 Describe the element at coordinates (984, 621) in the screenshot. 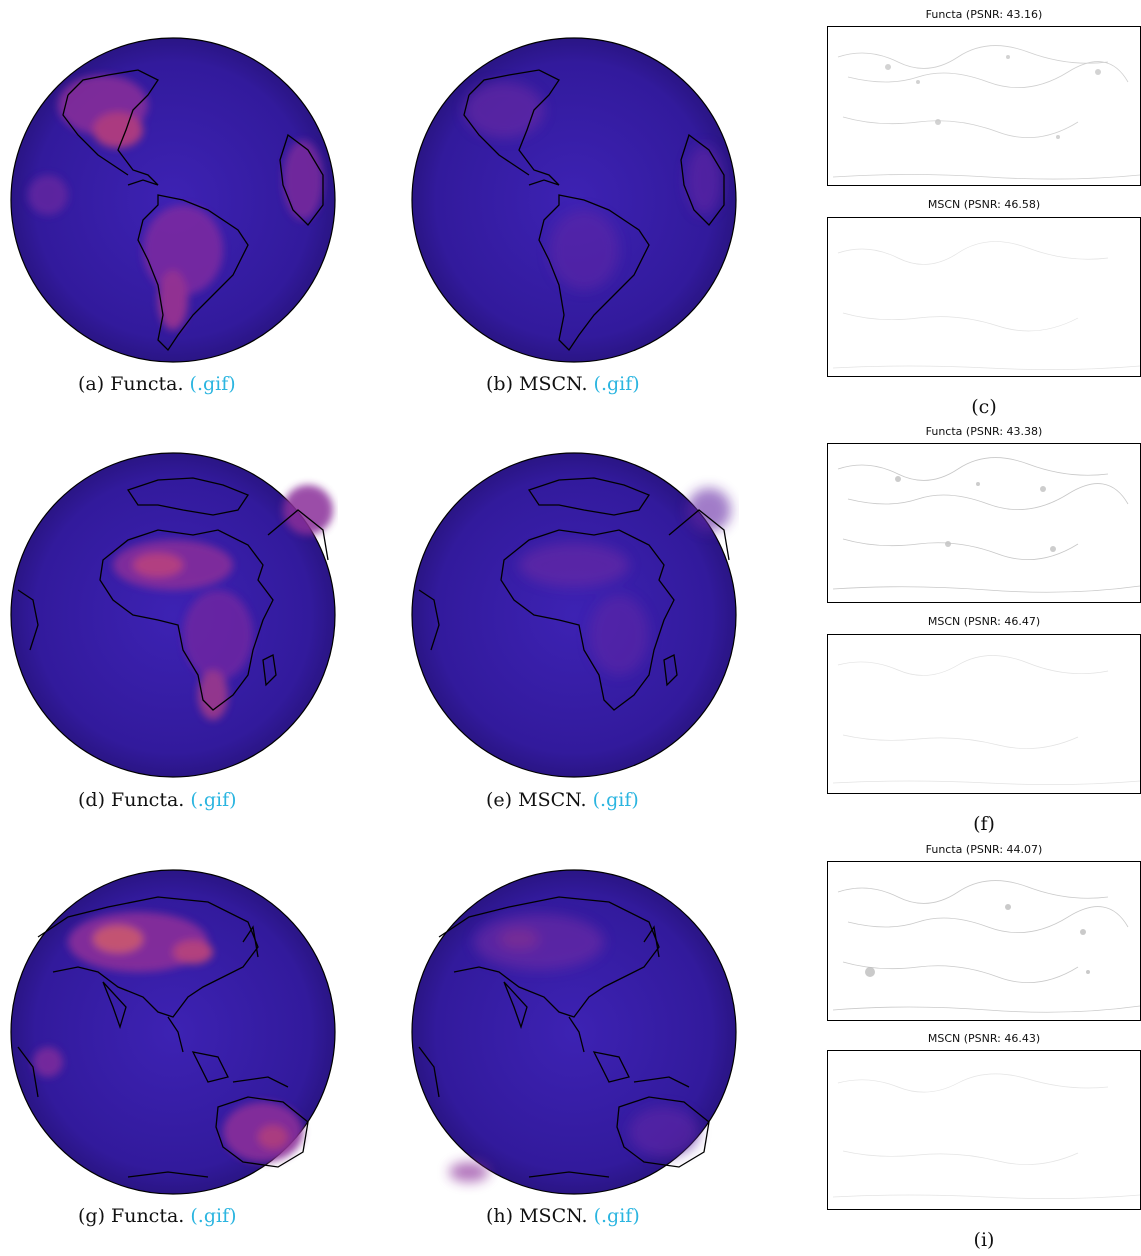

I see `error-map-title-mscn-f: MSCN (PSNR: 46.47)` at that location.